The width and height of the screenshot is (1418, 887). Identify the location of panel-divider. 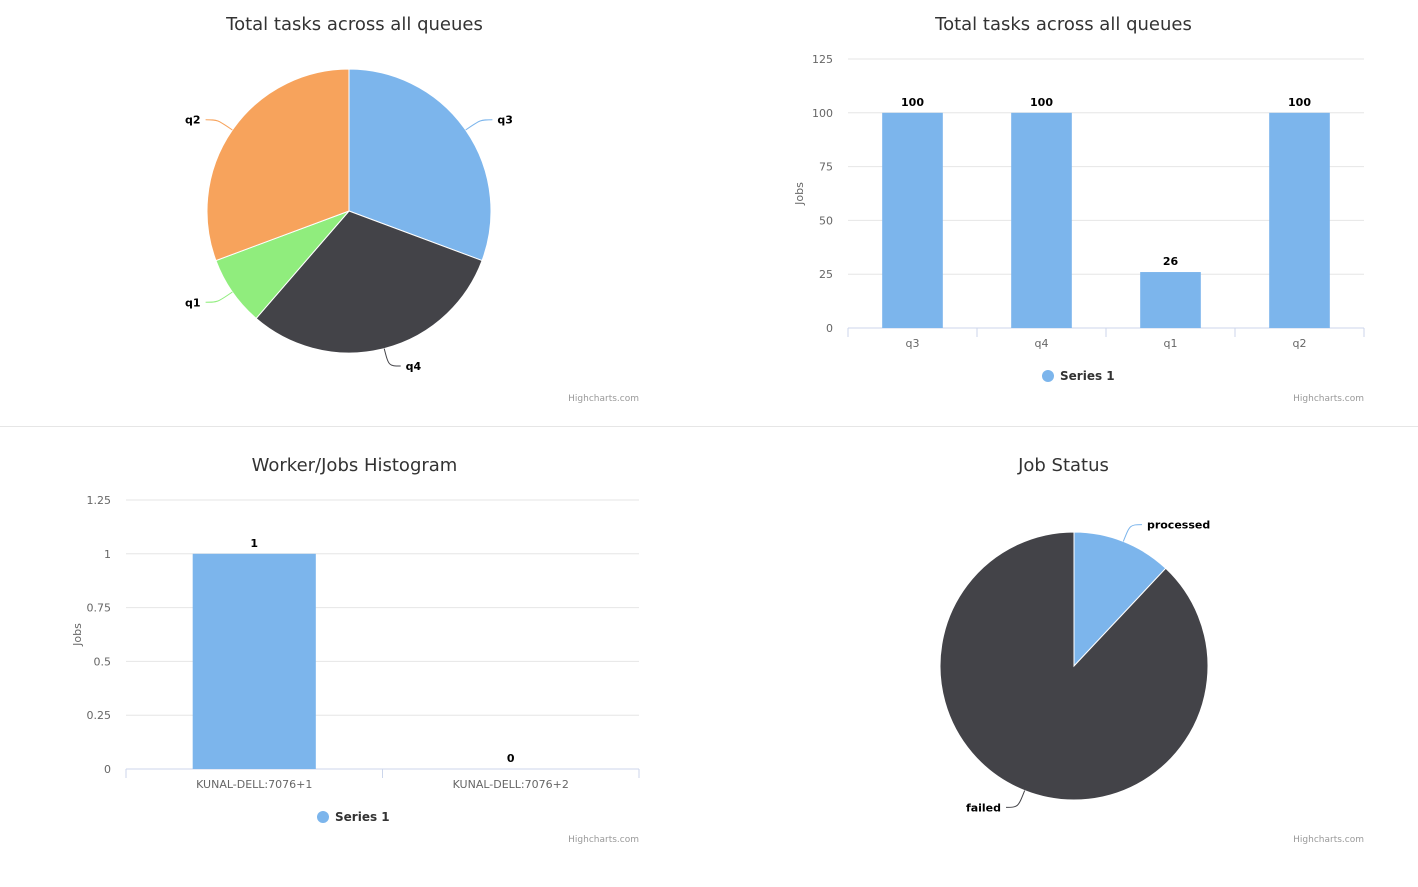
(709, 426).